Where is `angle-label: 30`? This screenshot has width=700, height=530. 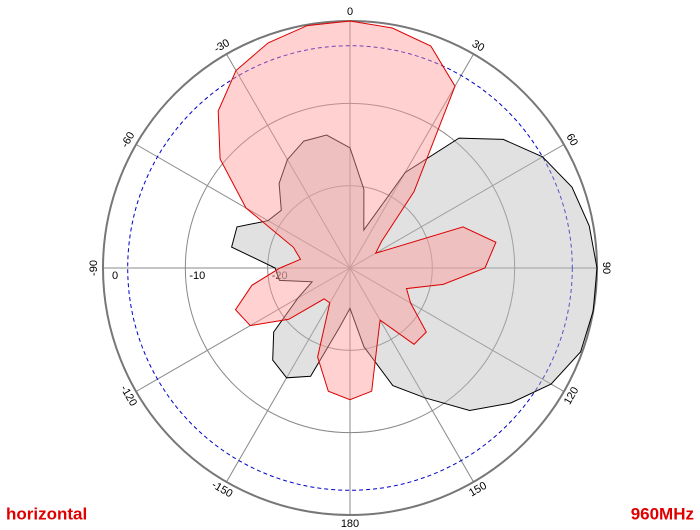
angle-label: 30 is located at coordinates (478, 46).